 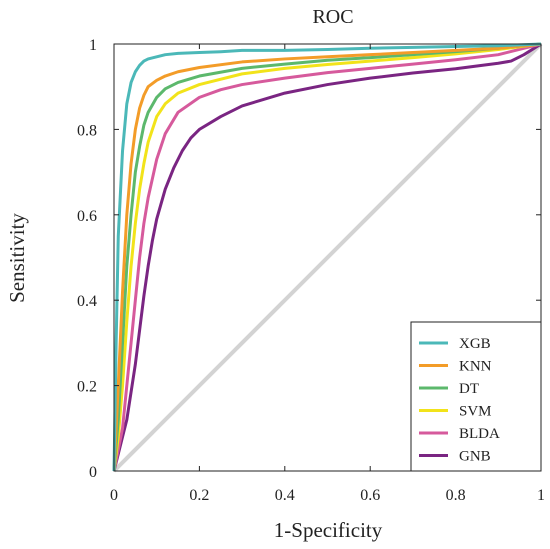 I want to click on legend-label-gnb: GNB, so click(x=475, y=457).